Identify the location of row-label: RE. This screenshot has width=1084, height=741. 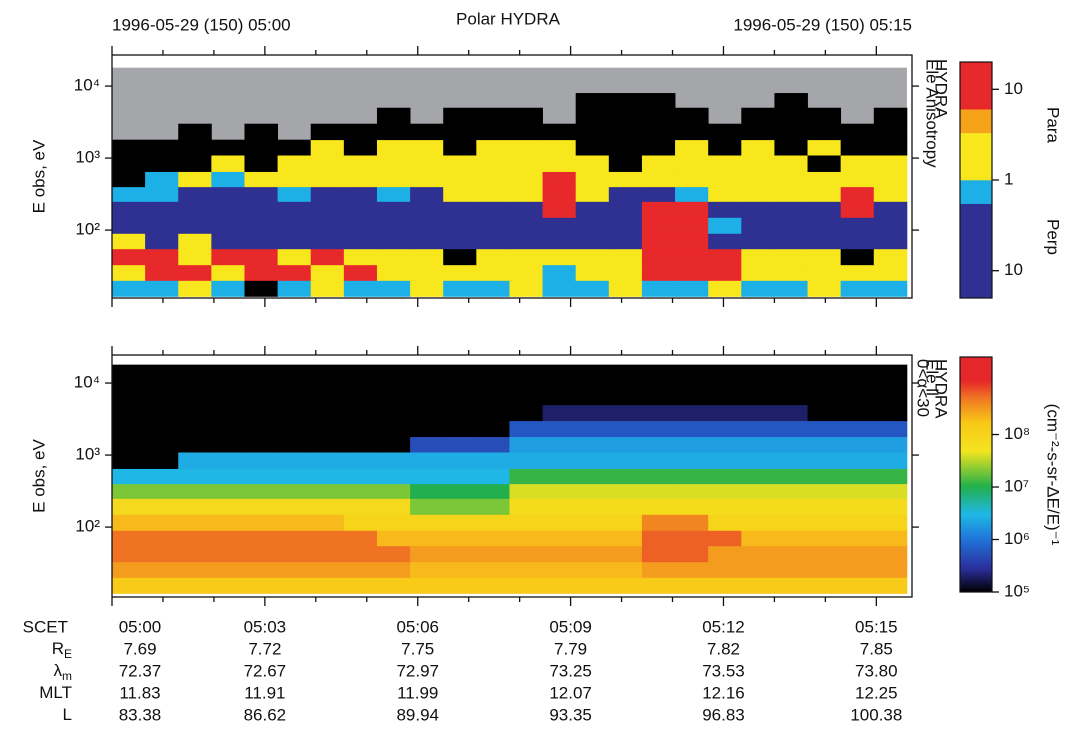
(62, 650).